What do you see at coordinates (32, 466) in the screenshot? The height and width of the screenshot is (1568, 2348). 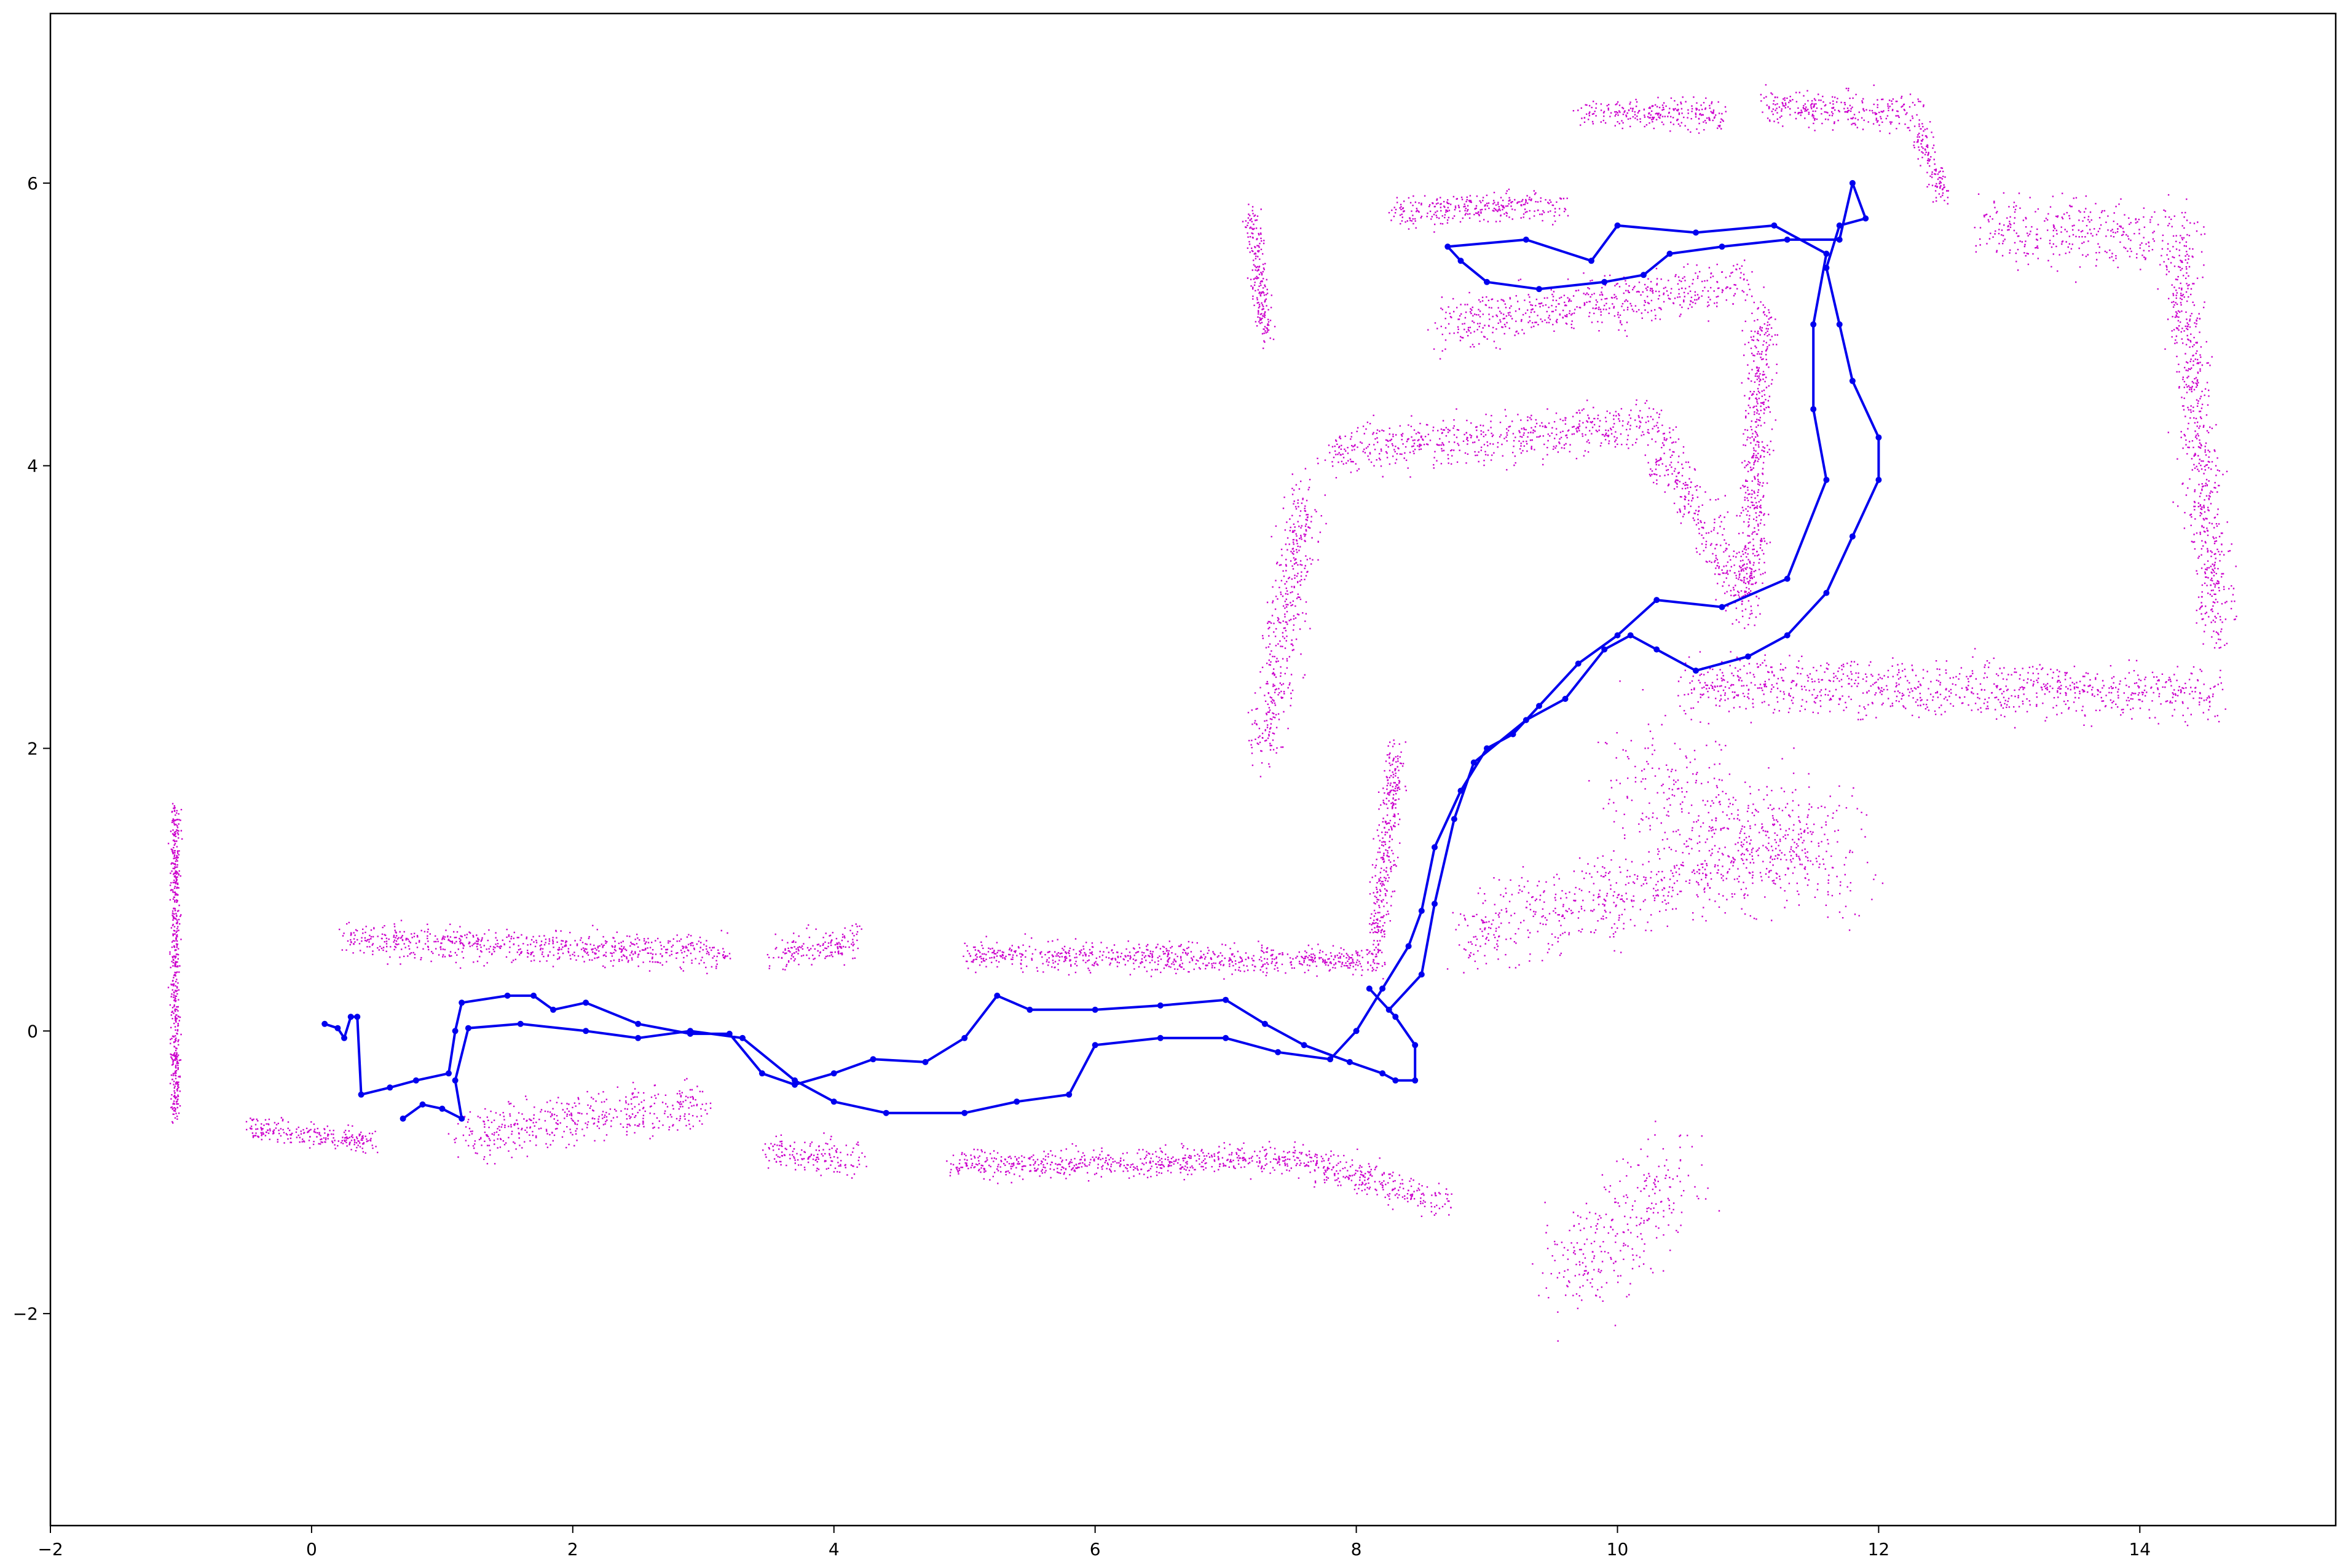 I see `y-tick-label: 4` at bounding box center [32, 466].